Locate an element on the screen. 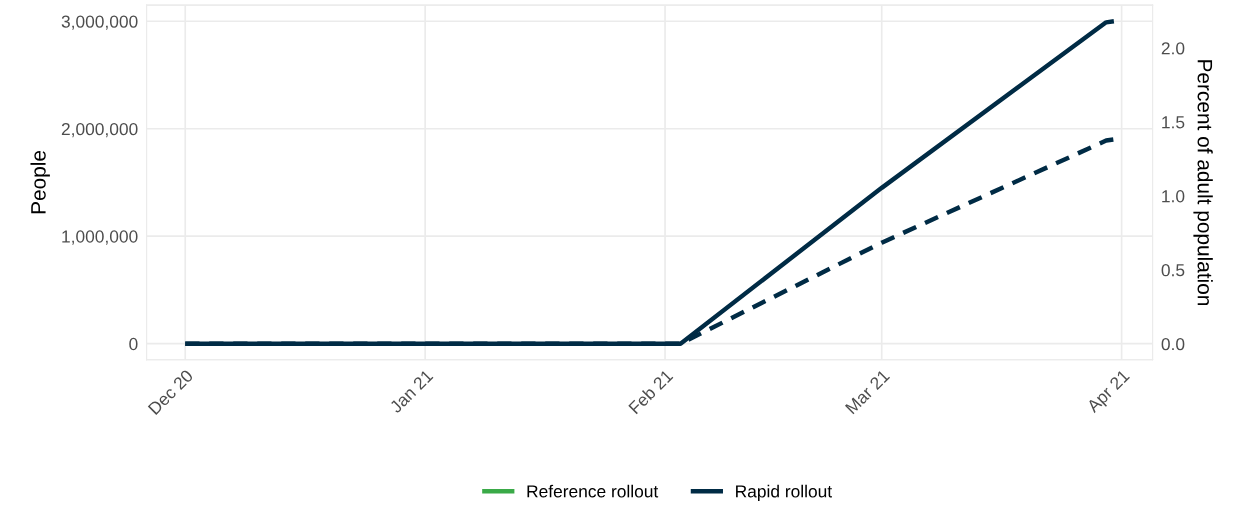  y2-tick-label: 1.0 is located at coordinates (1173, 196).